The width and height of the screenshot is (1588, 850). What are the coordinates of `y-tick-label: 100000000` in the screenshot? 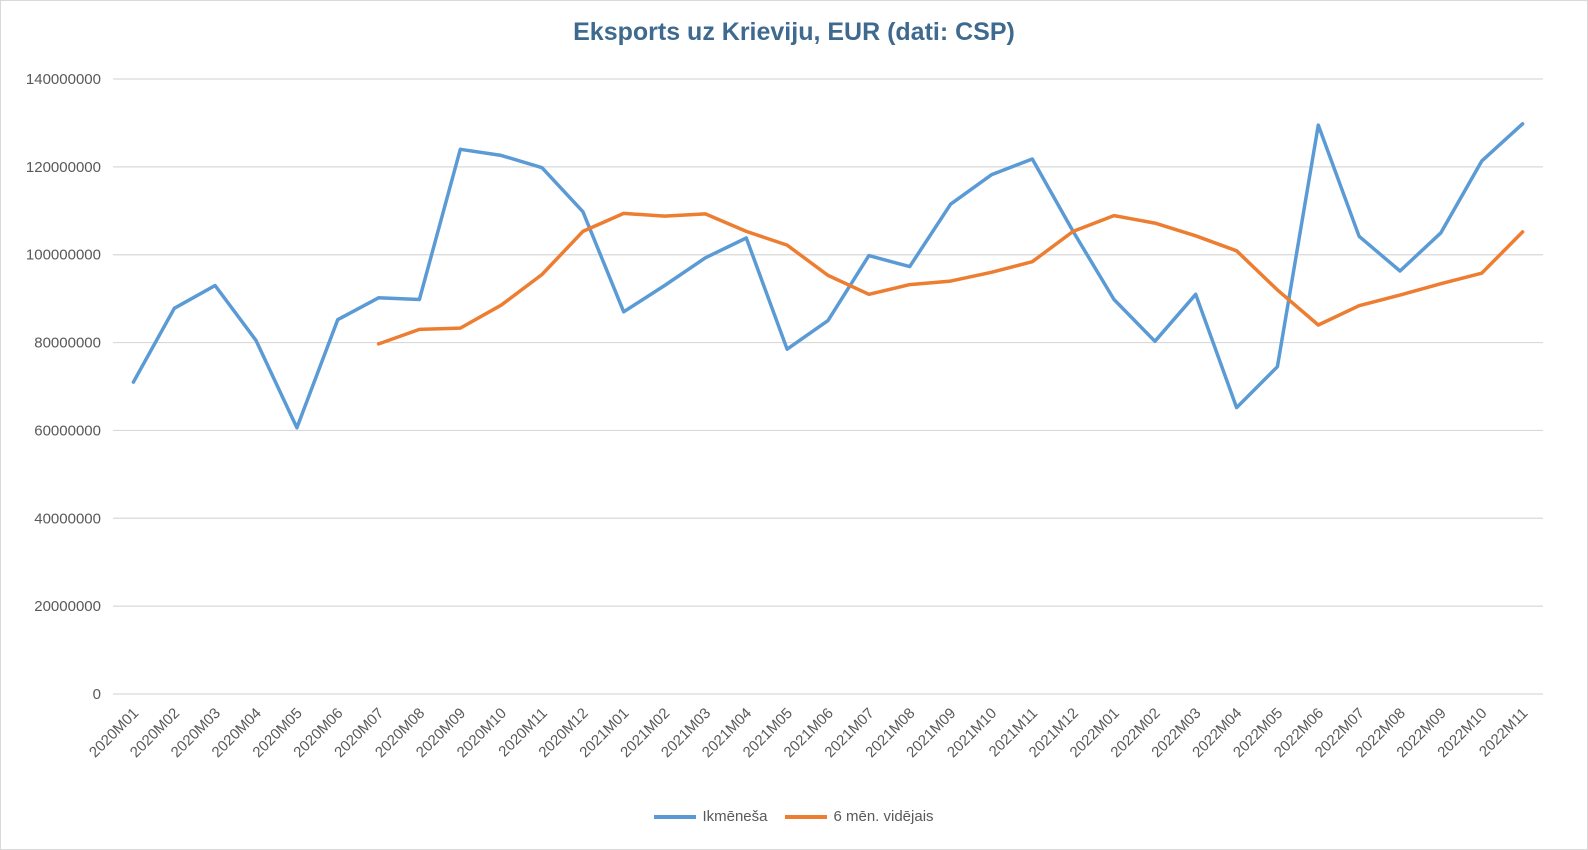 It's located at (63, 255).